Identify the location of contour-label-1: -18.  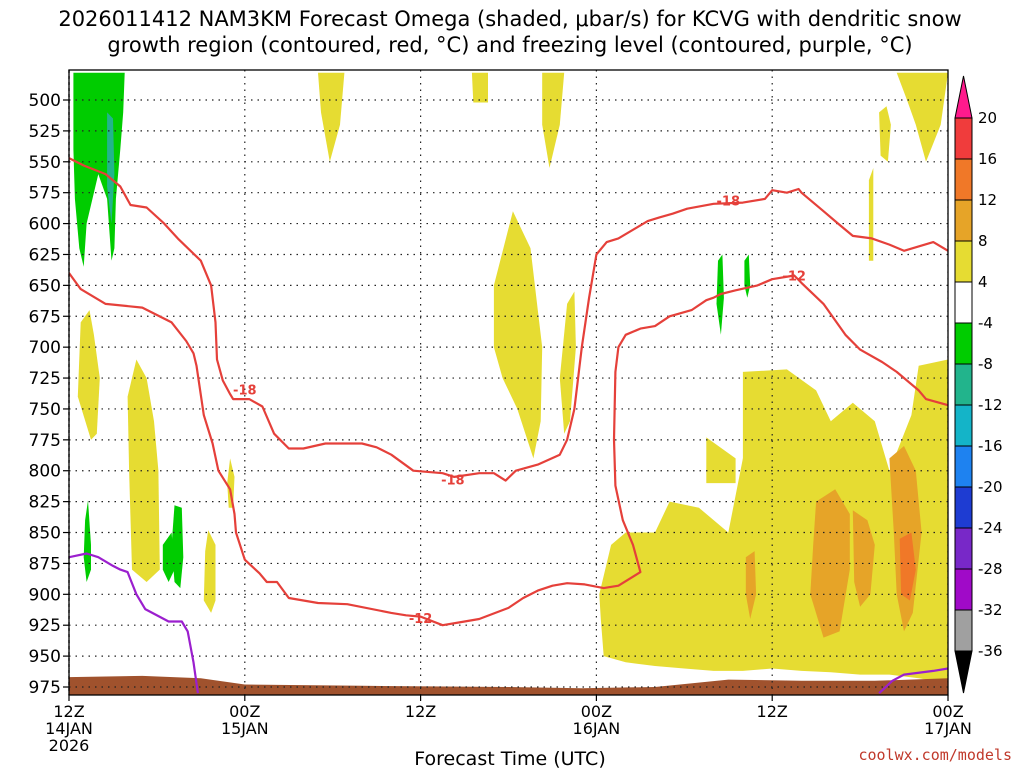
(453, 481).